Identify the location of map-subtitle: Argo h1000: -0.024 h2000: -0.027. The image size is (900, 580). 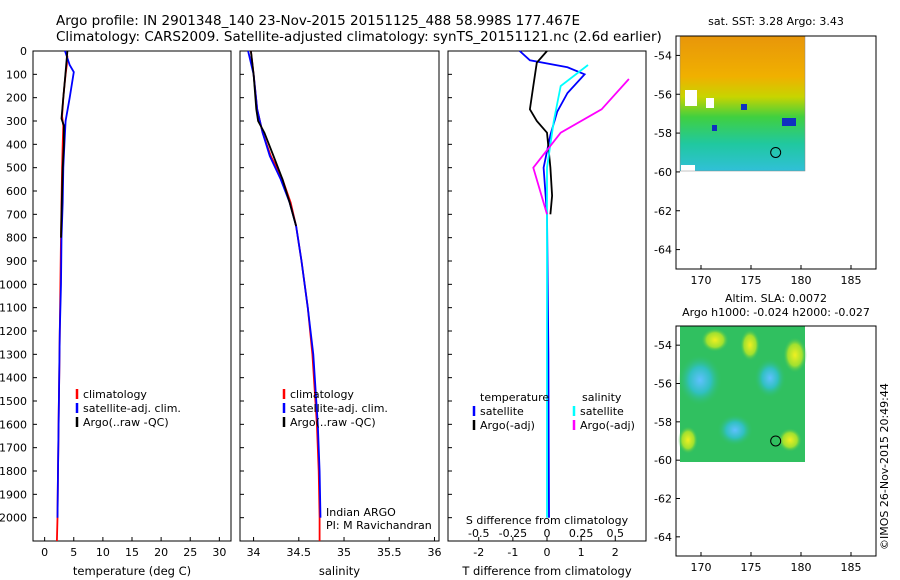
(776, 312).